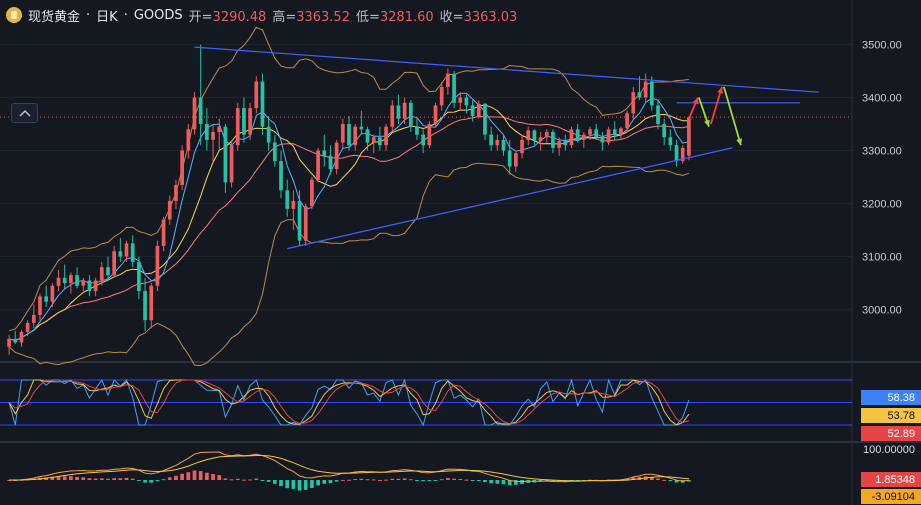  What do you see at coordinates (882, 99) in the screenshot?
I see `y-axis-tick-label: 3400.00` at bounding box center [882, 99].